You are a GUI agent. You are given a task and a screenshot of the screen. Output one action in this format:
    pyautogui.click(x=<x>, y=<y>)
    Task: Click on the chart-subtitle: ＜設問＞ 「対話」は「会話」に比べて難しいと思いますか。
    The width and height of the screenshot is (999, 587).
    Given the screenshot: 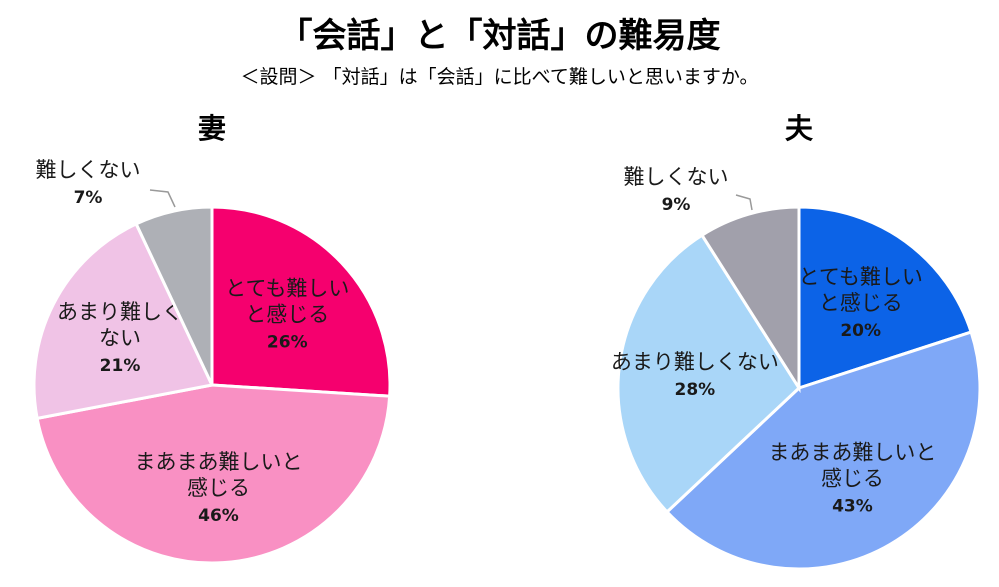 What is the action you would take?
    pyautogui.click(x=499, y=77)
    